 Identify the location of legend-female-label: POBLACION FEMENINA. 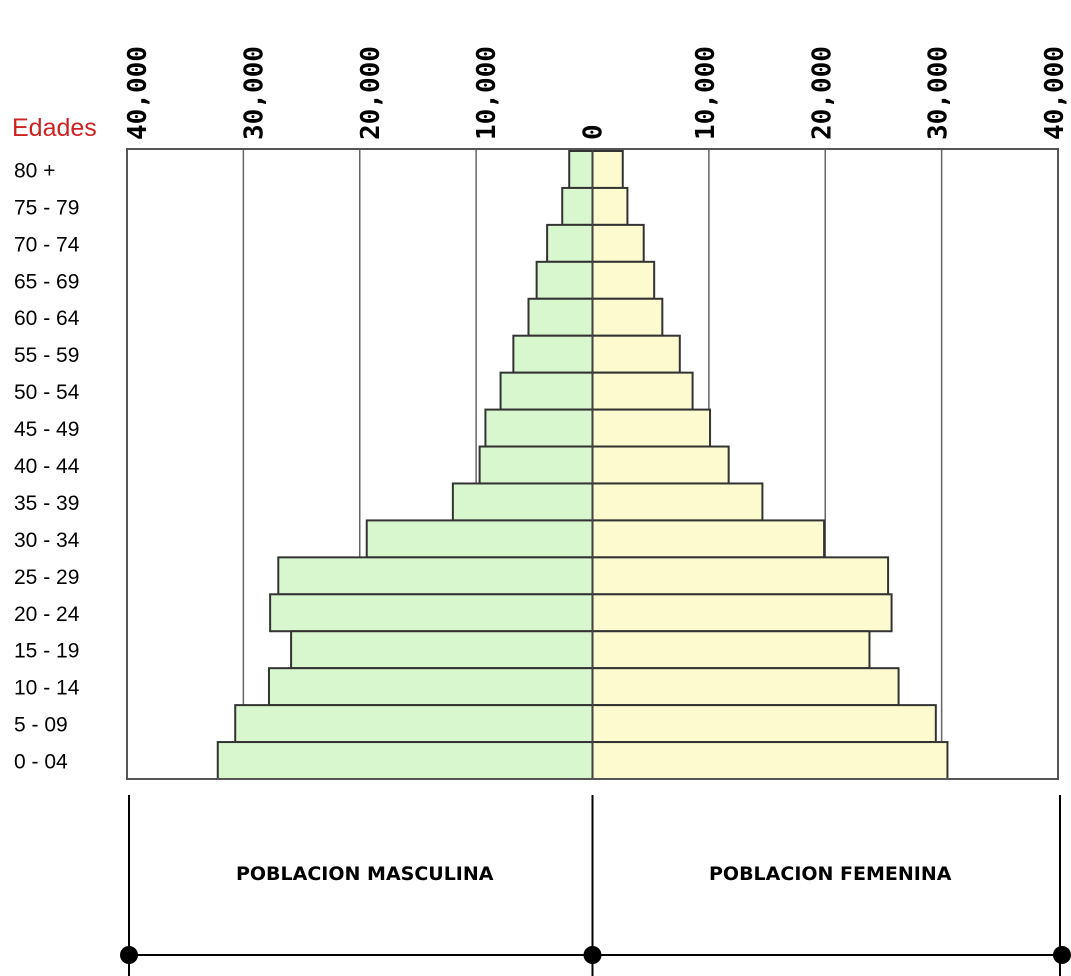
(830, 874).